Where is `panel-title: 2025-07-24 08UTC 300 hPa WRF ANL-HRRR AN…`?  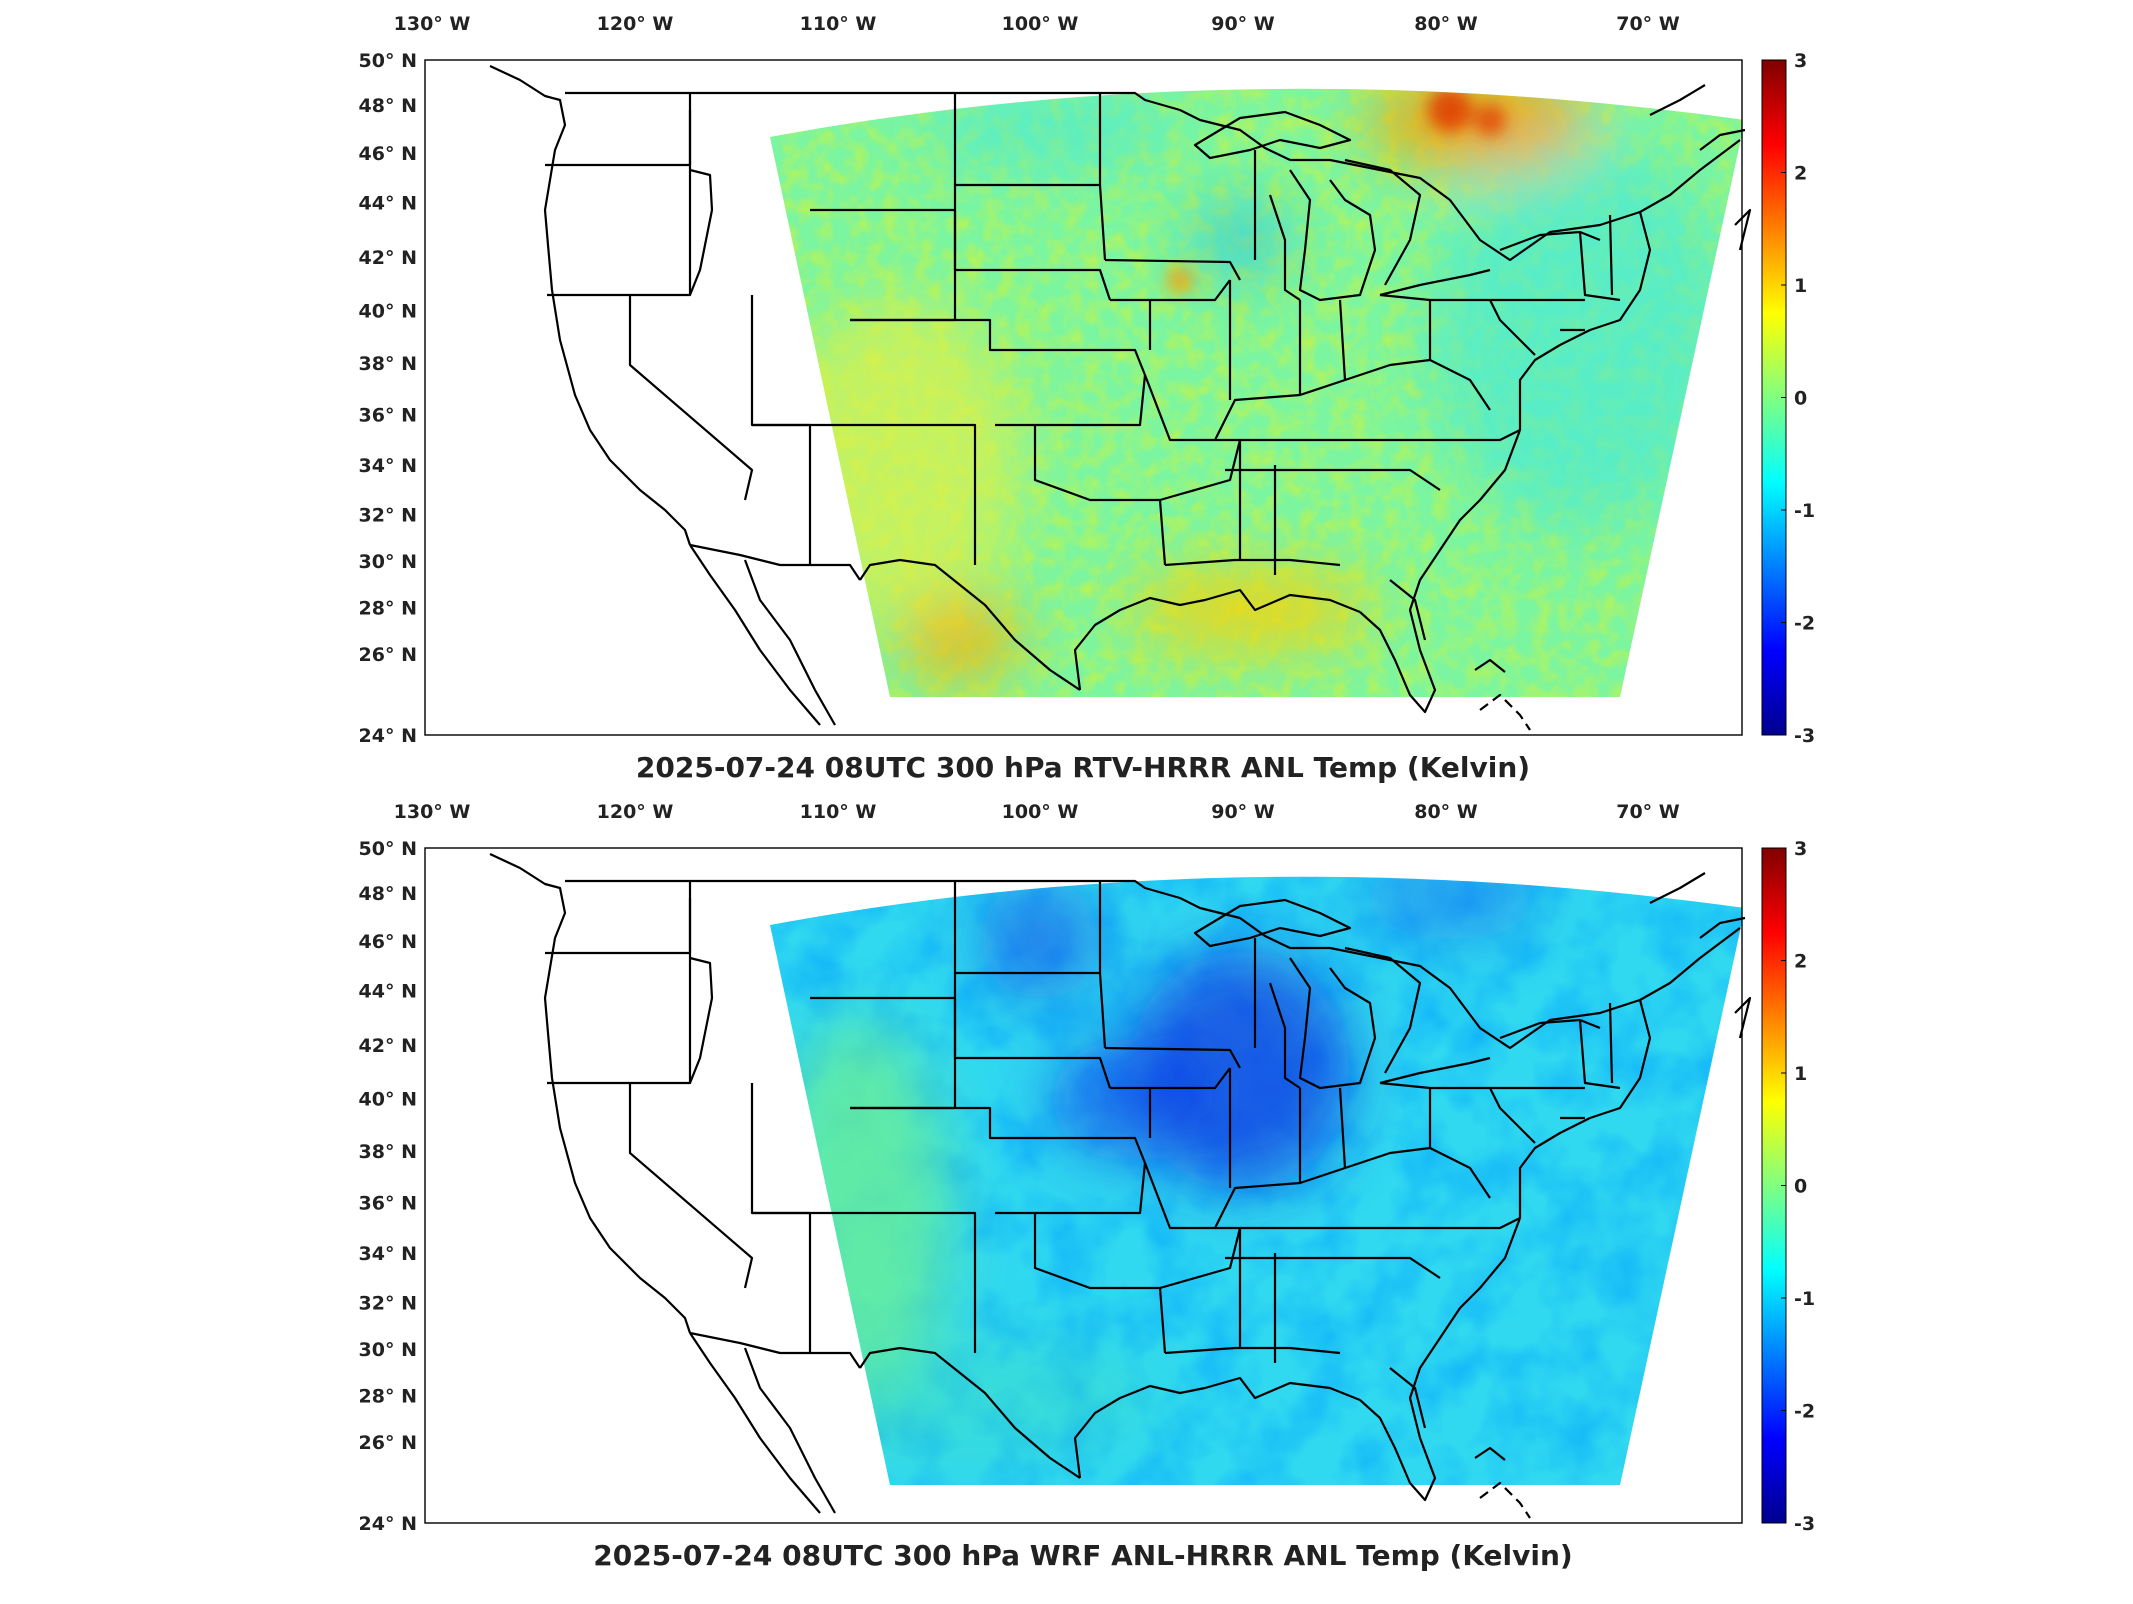 panel-title: 2025-07-24 08UTC 300 hPa WRF ANL-HRRR AN… is located at coordinates (1082, 1555).